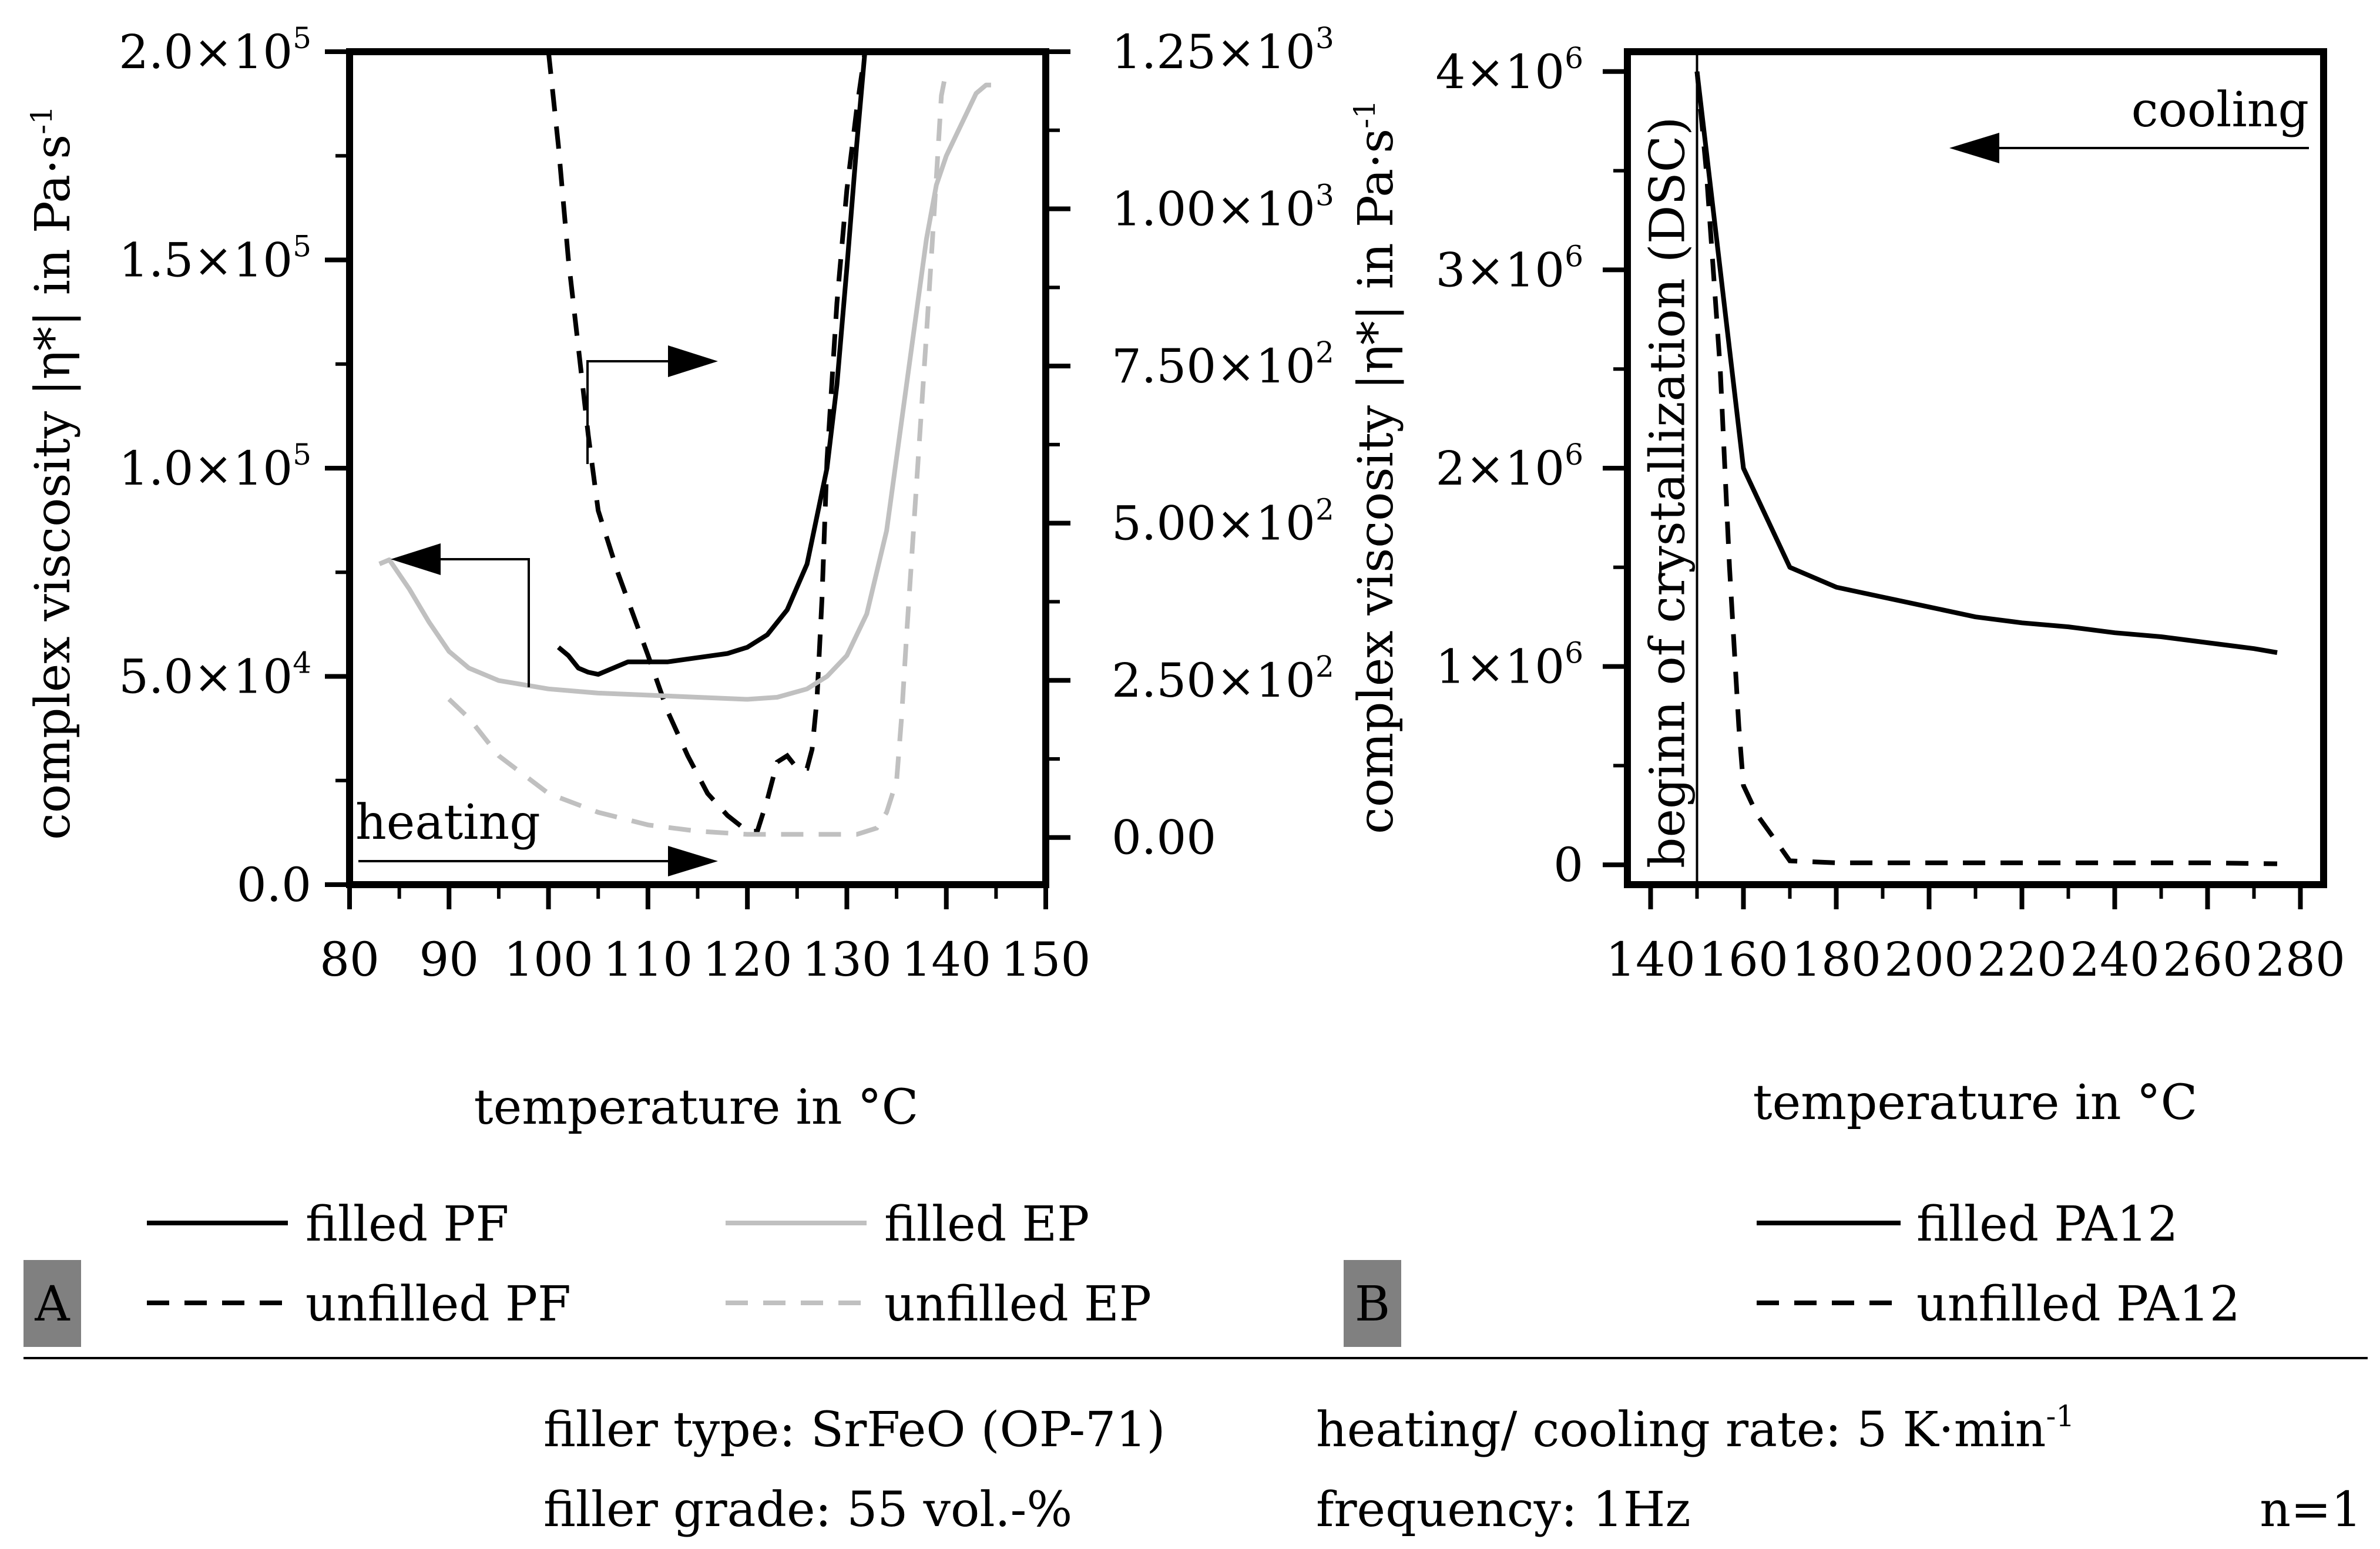 This screenshot has width=2380, height=1549. Describe the element at coordinates (53, 473) in the screenshot. I see `panel-a-y-label: complex viscosity |η*| in Pa·s-1` at that location.